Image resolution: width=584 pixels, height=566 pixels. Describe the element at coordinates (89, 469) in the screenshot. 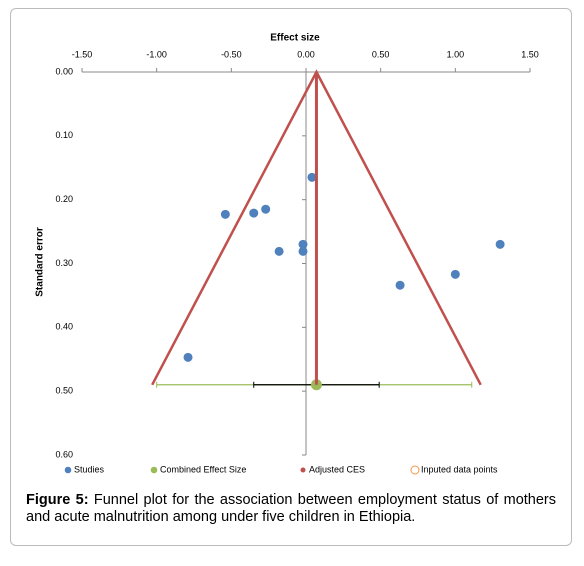

I see `legend-label: Studies` at that location.